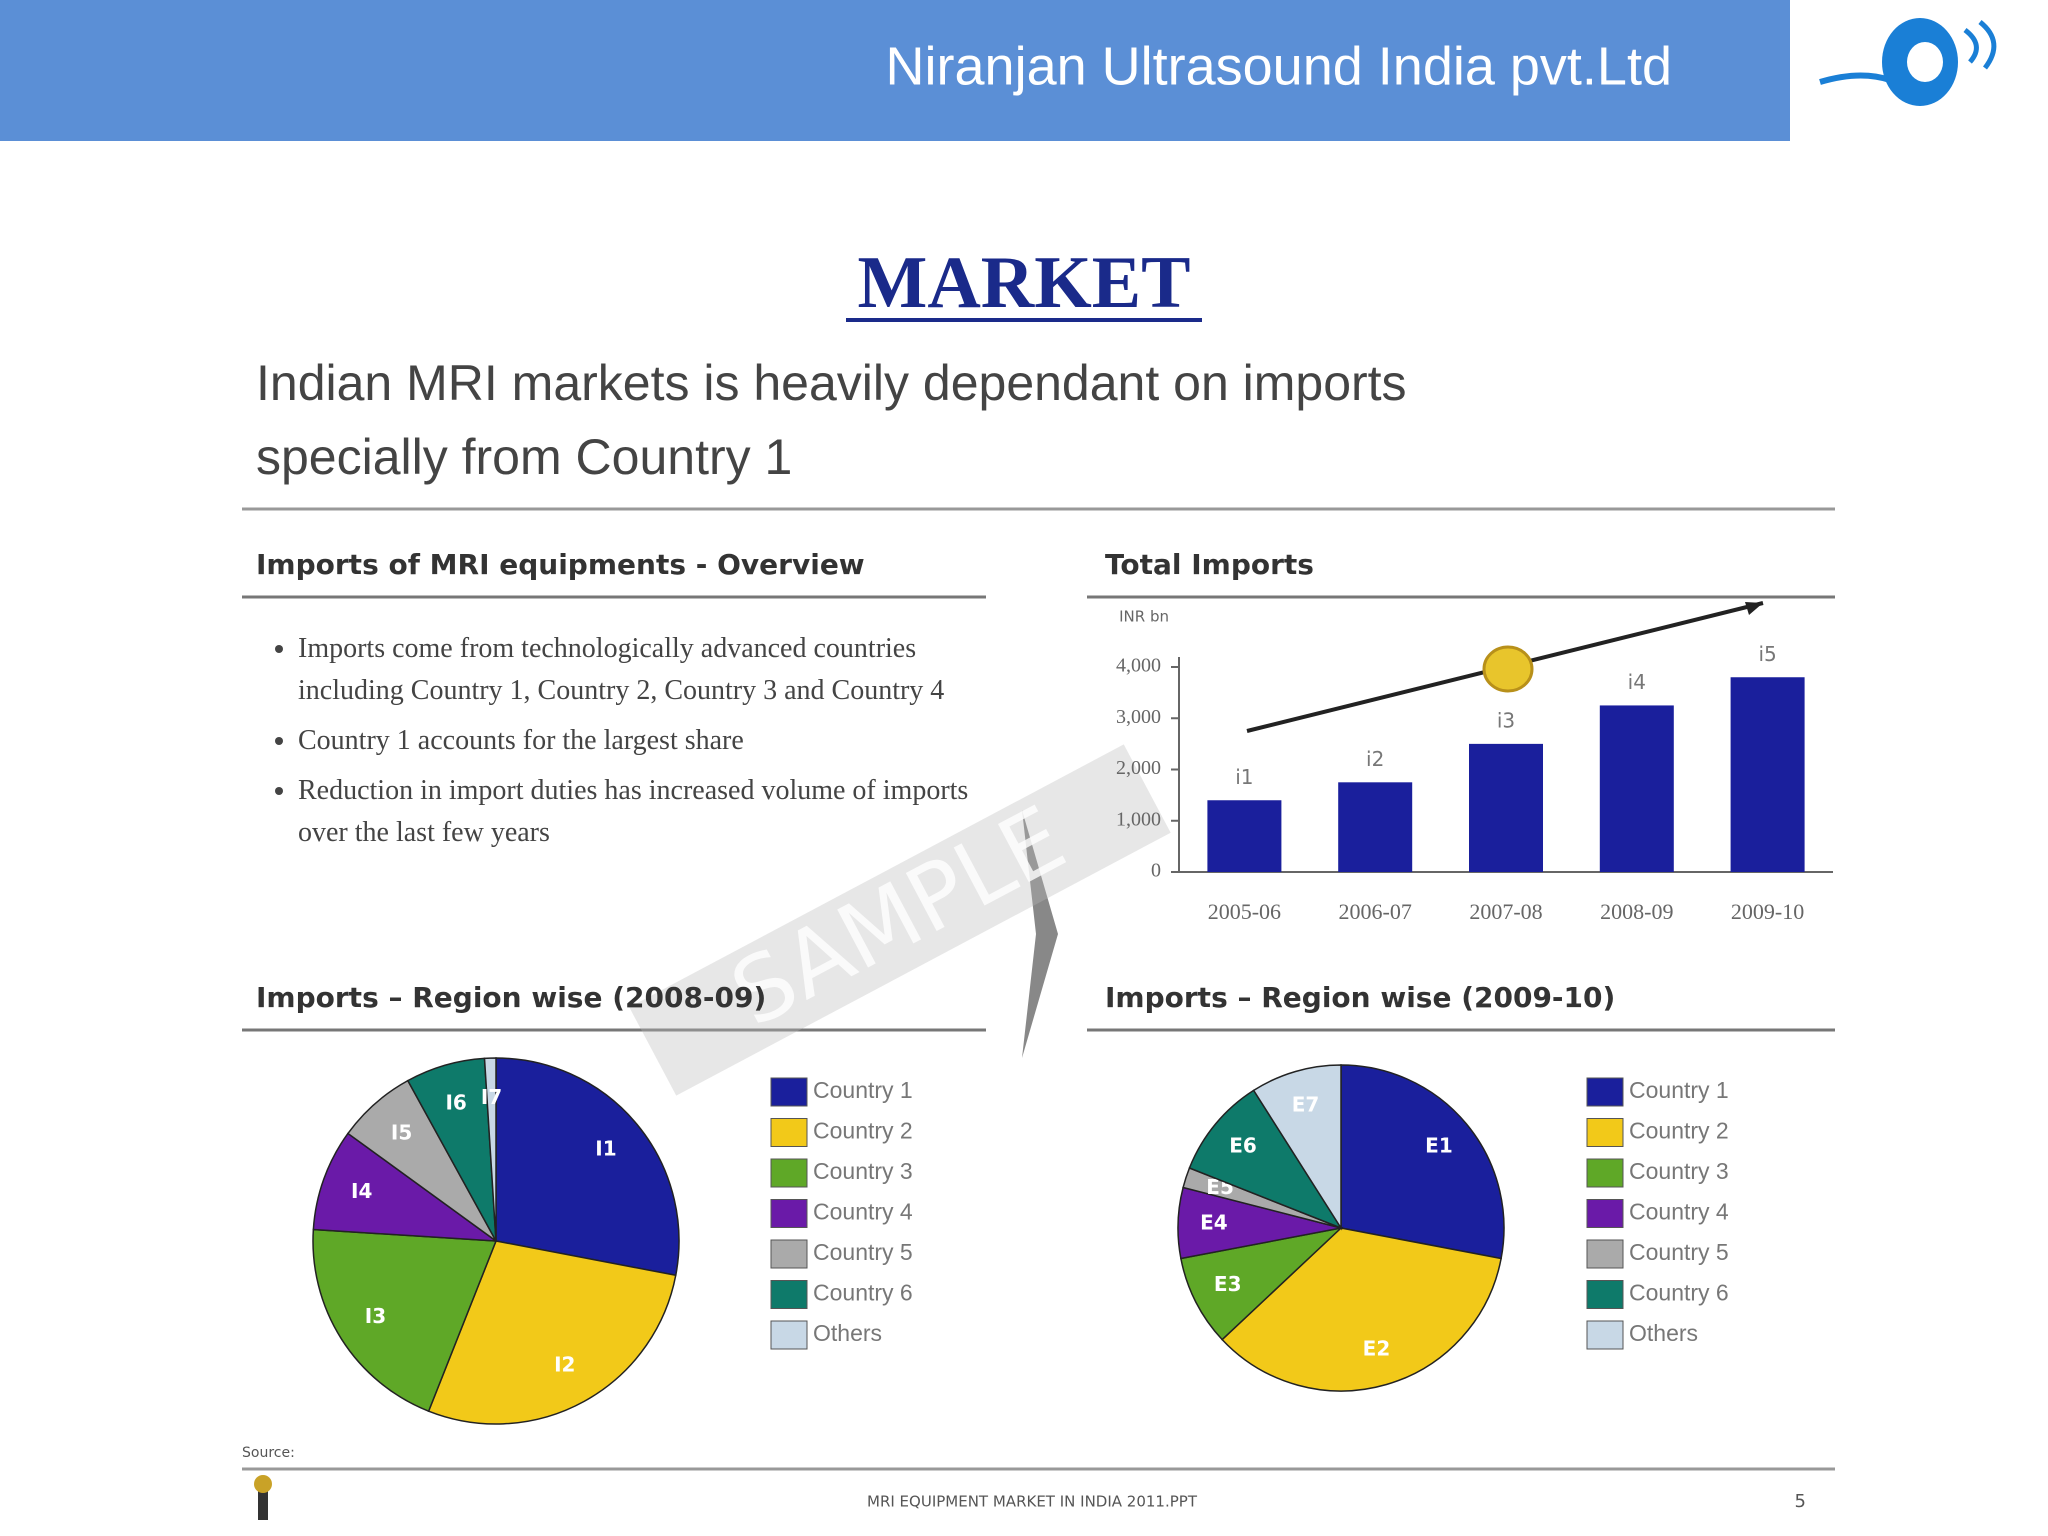 Image resolution: width=2048 pixels, height=1536 pixels. What do you see at coordinates (1306, 1104) in the screenshot?
I see `slice-label: E7` at bounding box center [1306, 1104].